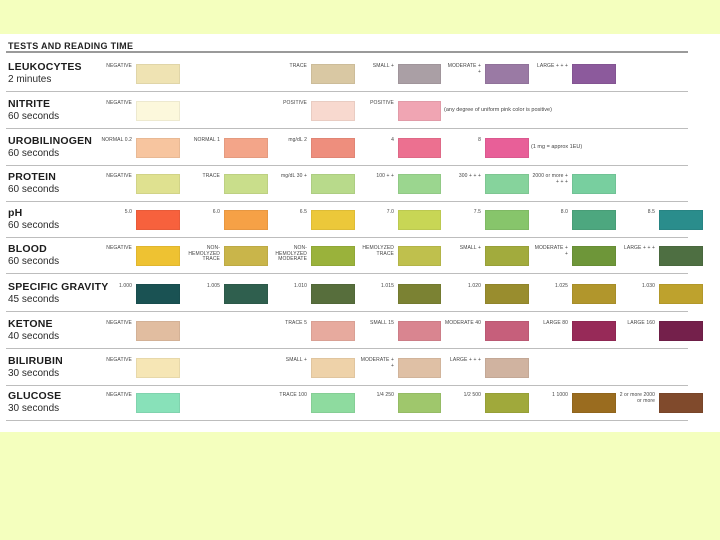 The image size is (720, 540). Describe the element at coordinates (27, 249) in the screenshot. I see `test-name: BLOOD` at that location.